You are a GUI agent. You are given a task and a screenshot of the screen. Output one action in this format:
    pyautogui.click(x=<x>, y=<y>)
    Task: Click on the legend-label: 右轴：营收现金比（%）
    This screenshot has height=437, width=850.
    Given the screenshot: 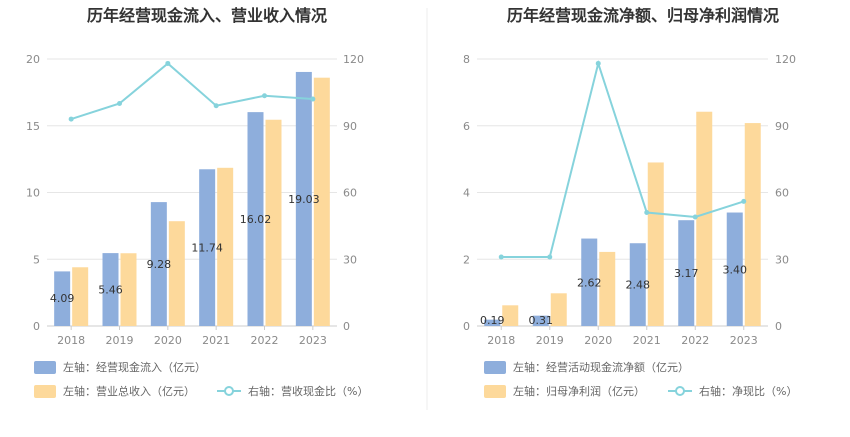 What is the action you would take?
    pyautogui.click(x=308, y=391)
    